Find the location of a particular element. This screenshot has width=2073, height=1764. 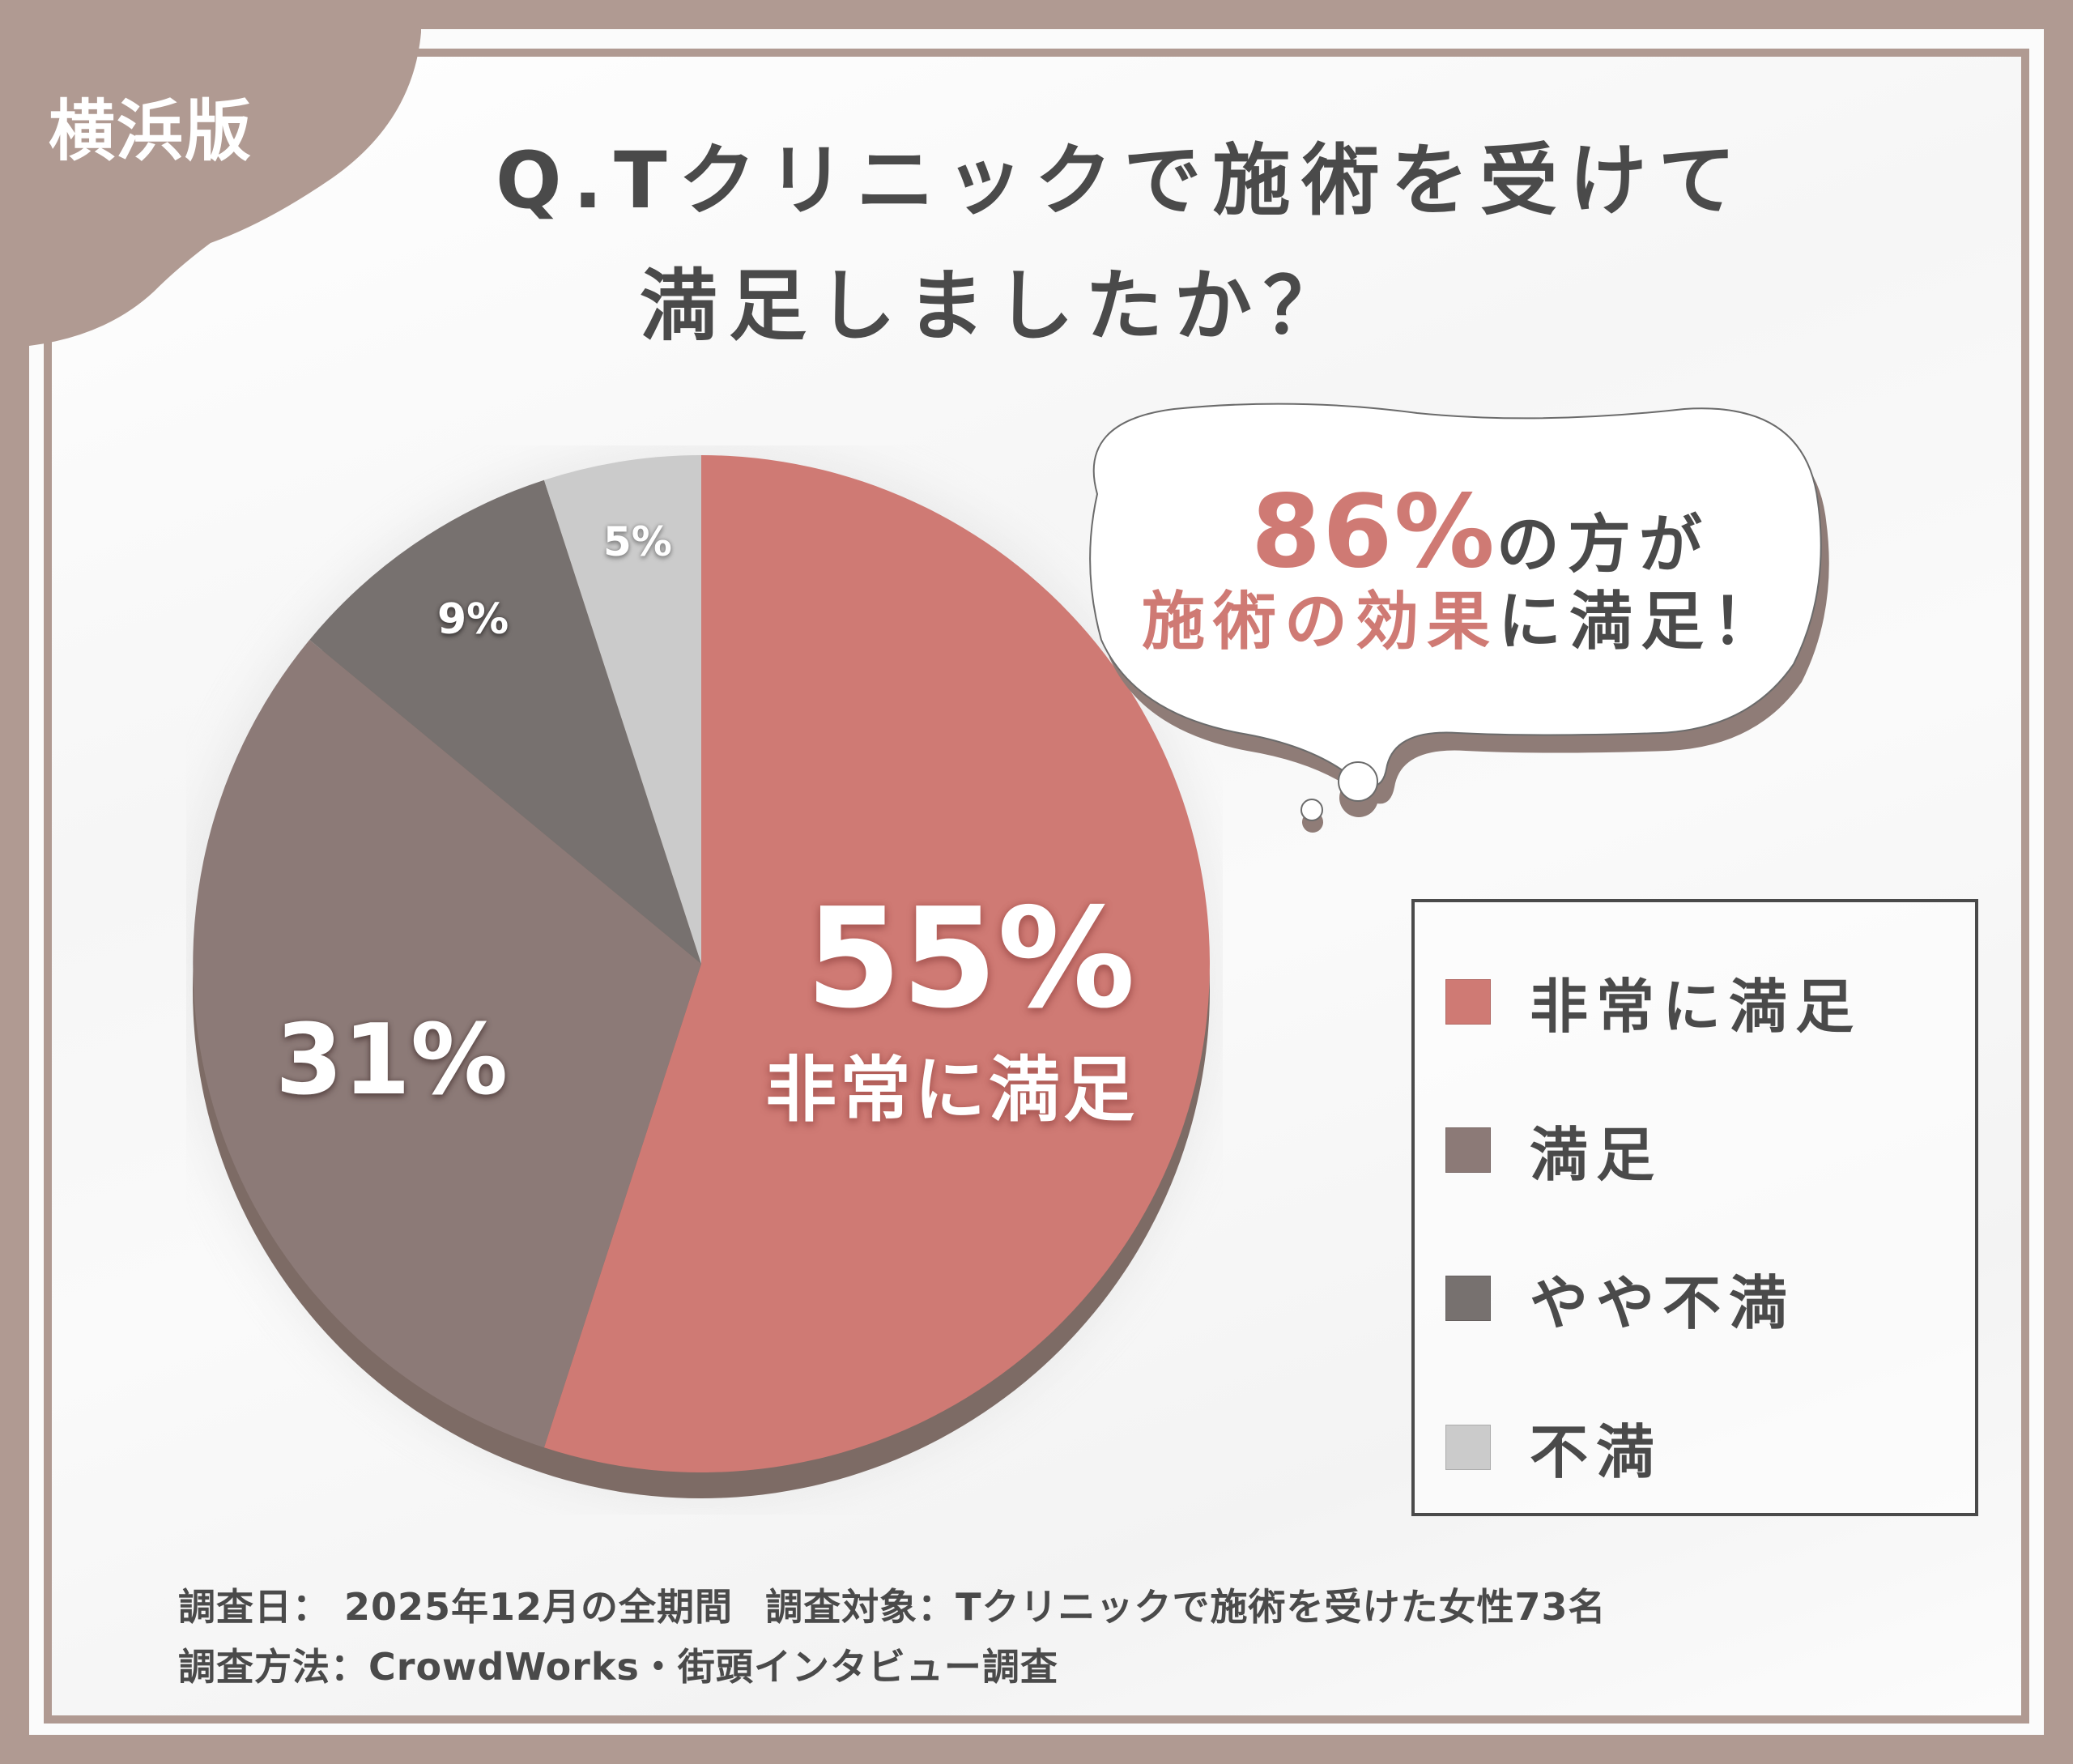

callout-line1: 86%の方が is located at coordinates (1480, 532).